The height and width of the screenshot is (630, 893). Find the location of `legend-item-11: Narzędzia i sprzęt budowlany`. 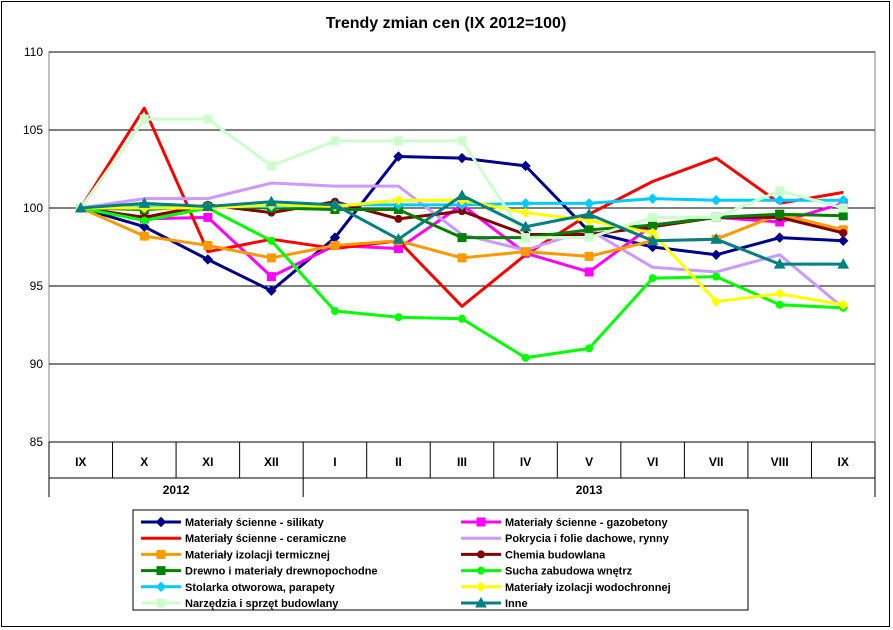

legend-item-11: Narzędzia i sprzęt budowlany is located at coordinates (240, 604).